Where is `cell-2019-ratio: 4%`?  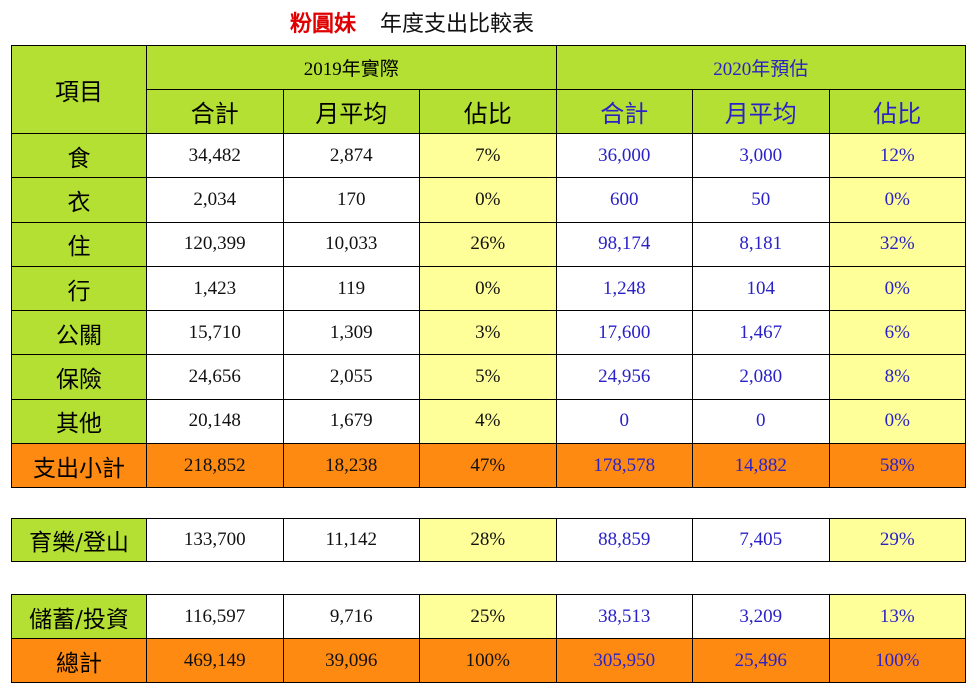
cell-2019-ratio: 4% is located at coordinates (488, 421).